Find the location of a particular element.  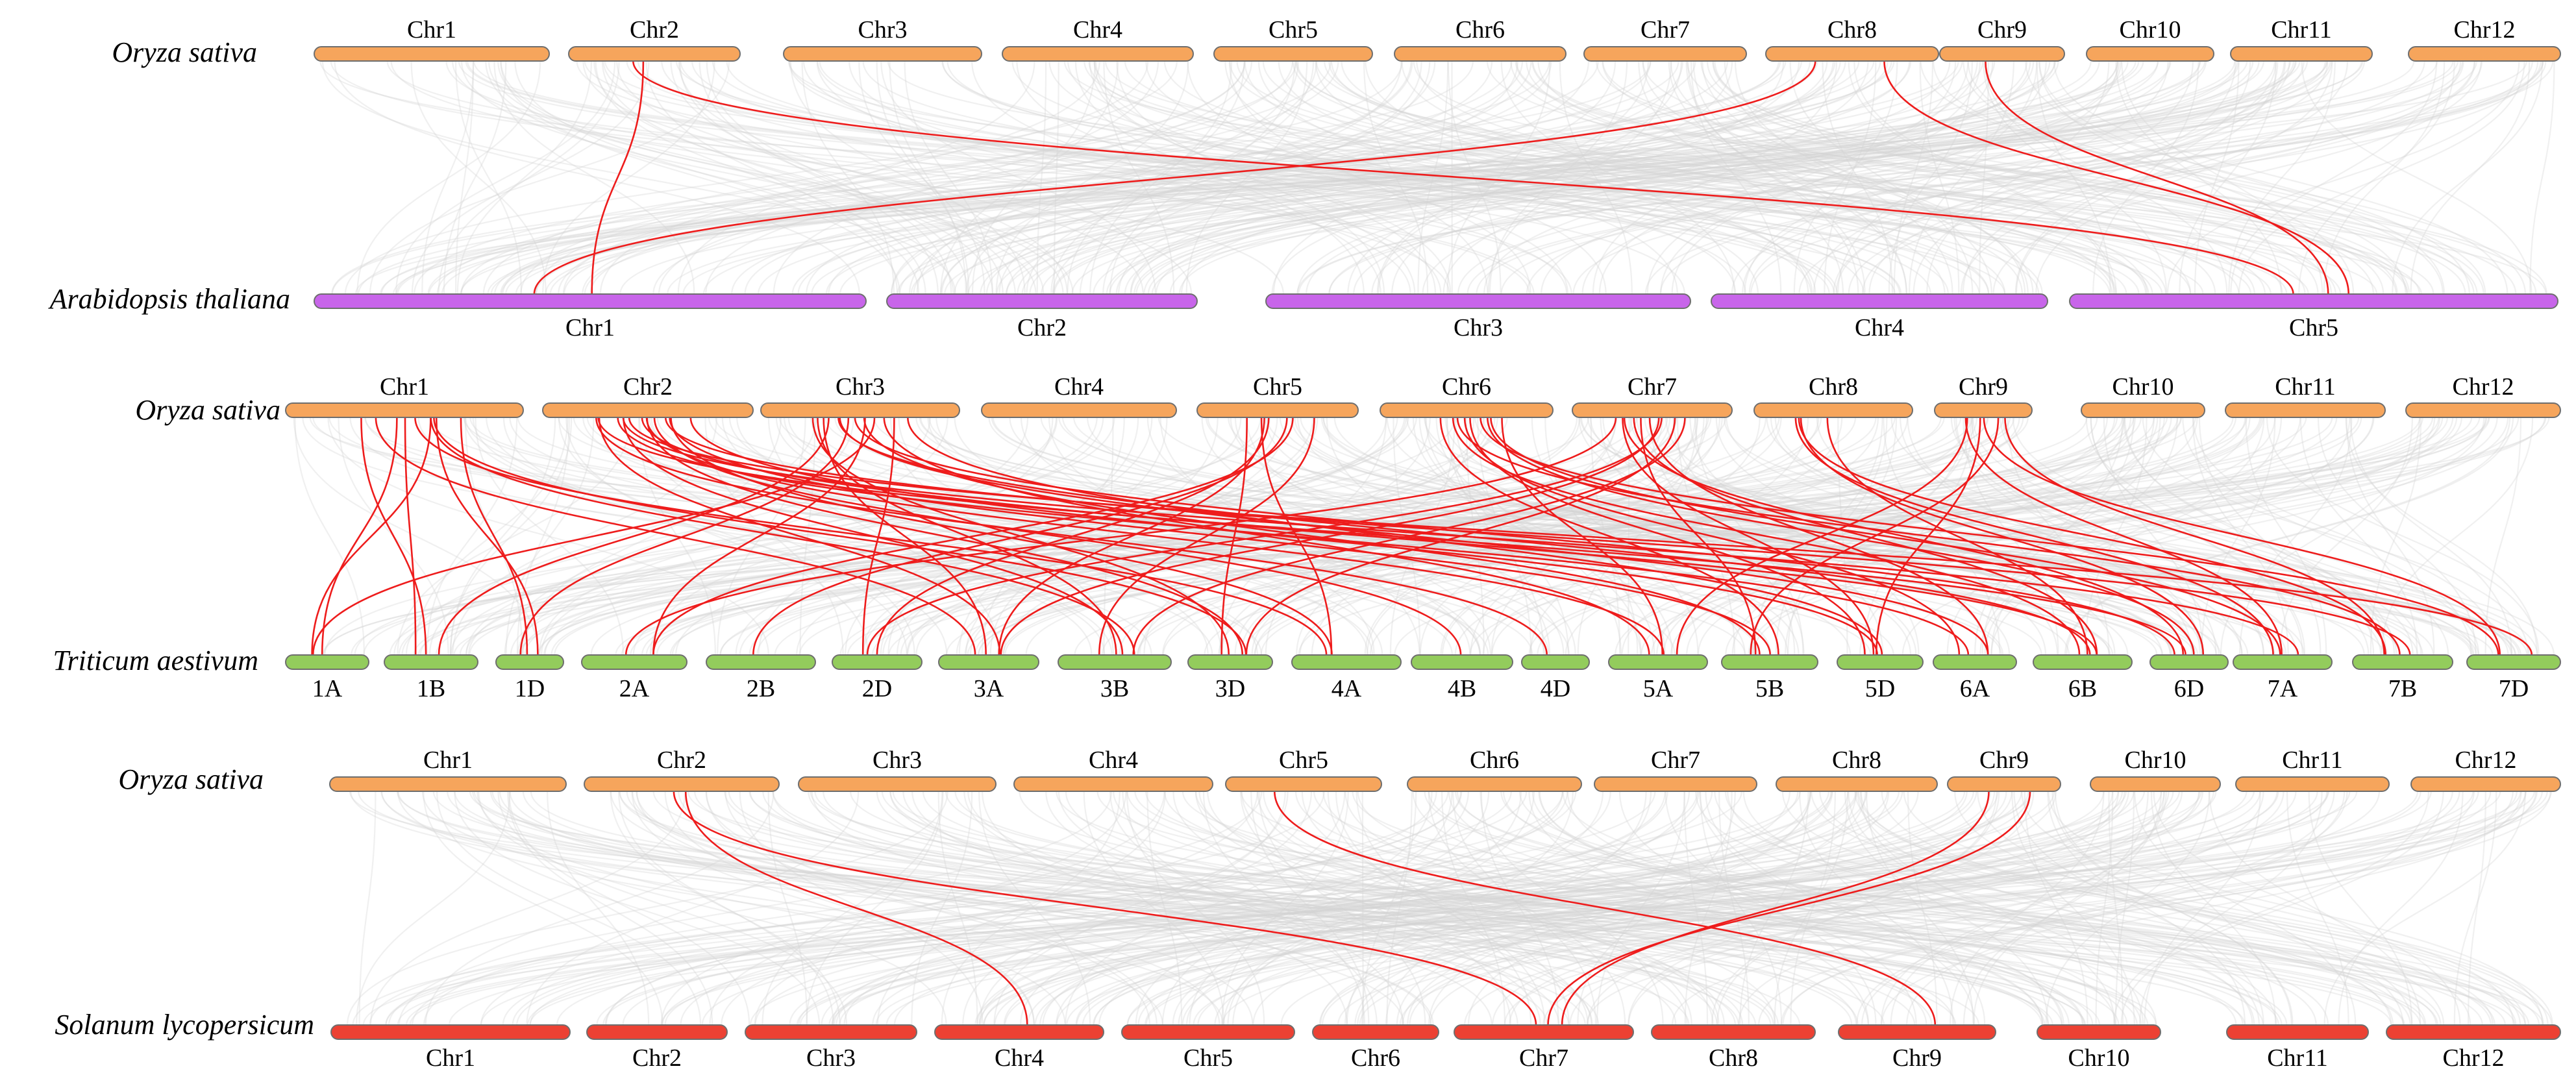

chromosome-label: 6B is located at coordinates (2082, 688).